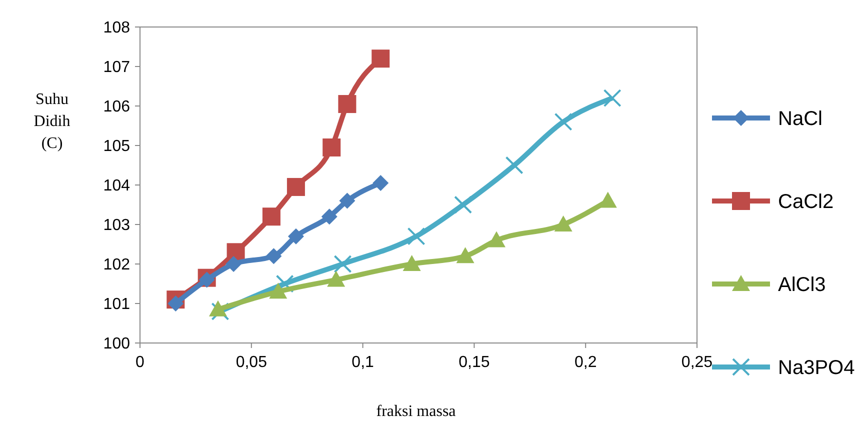  Describe the element at coordinates (140, 362) in the screenshot. I see `x-tick-label: 0` at that location.